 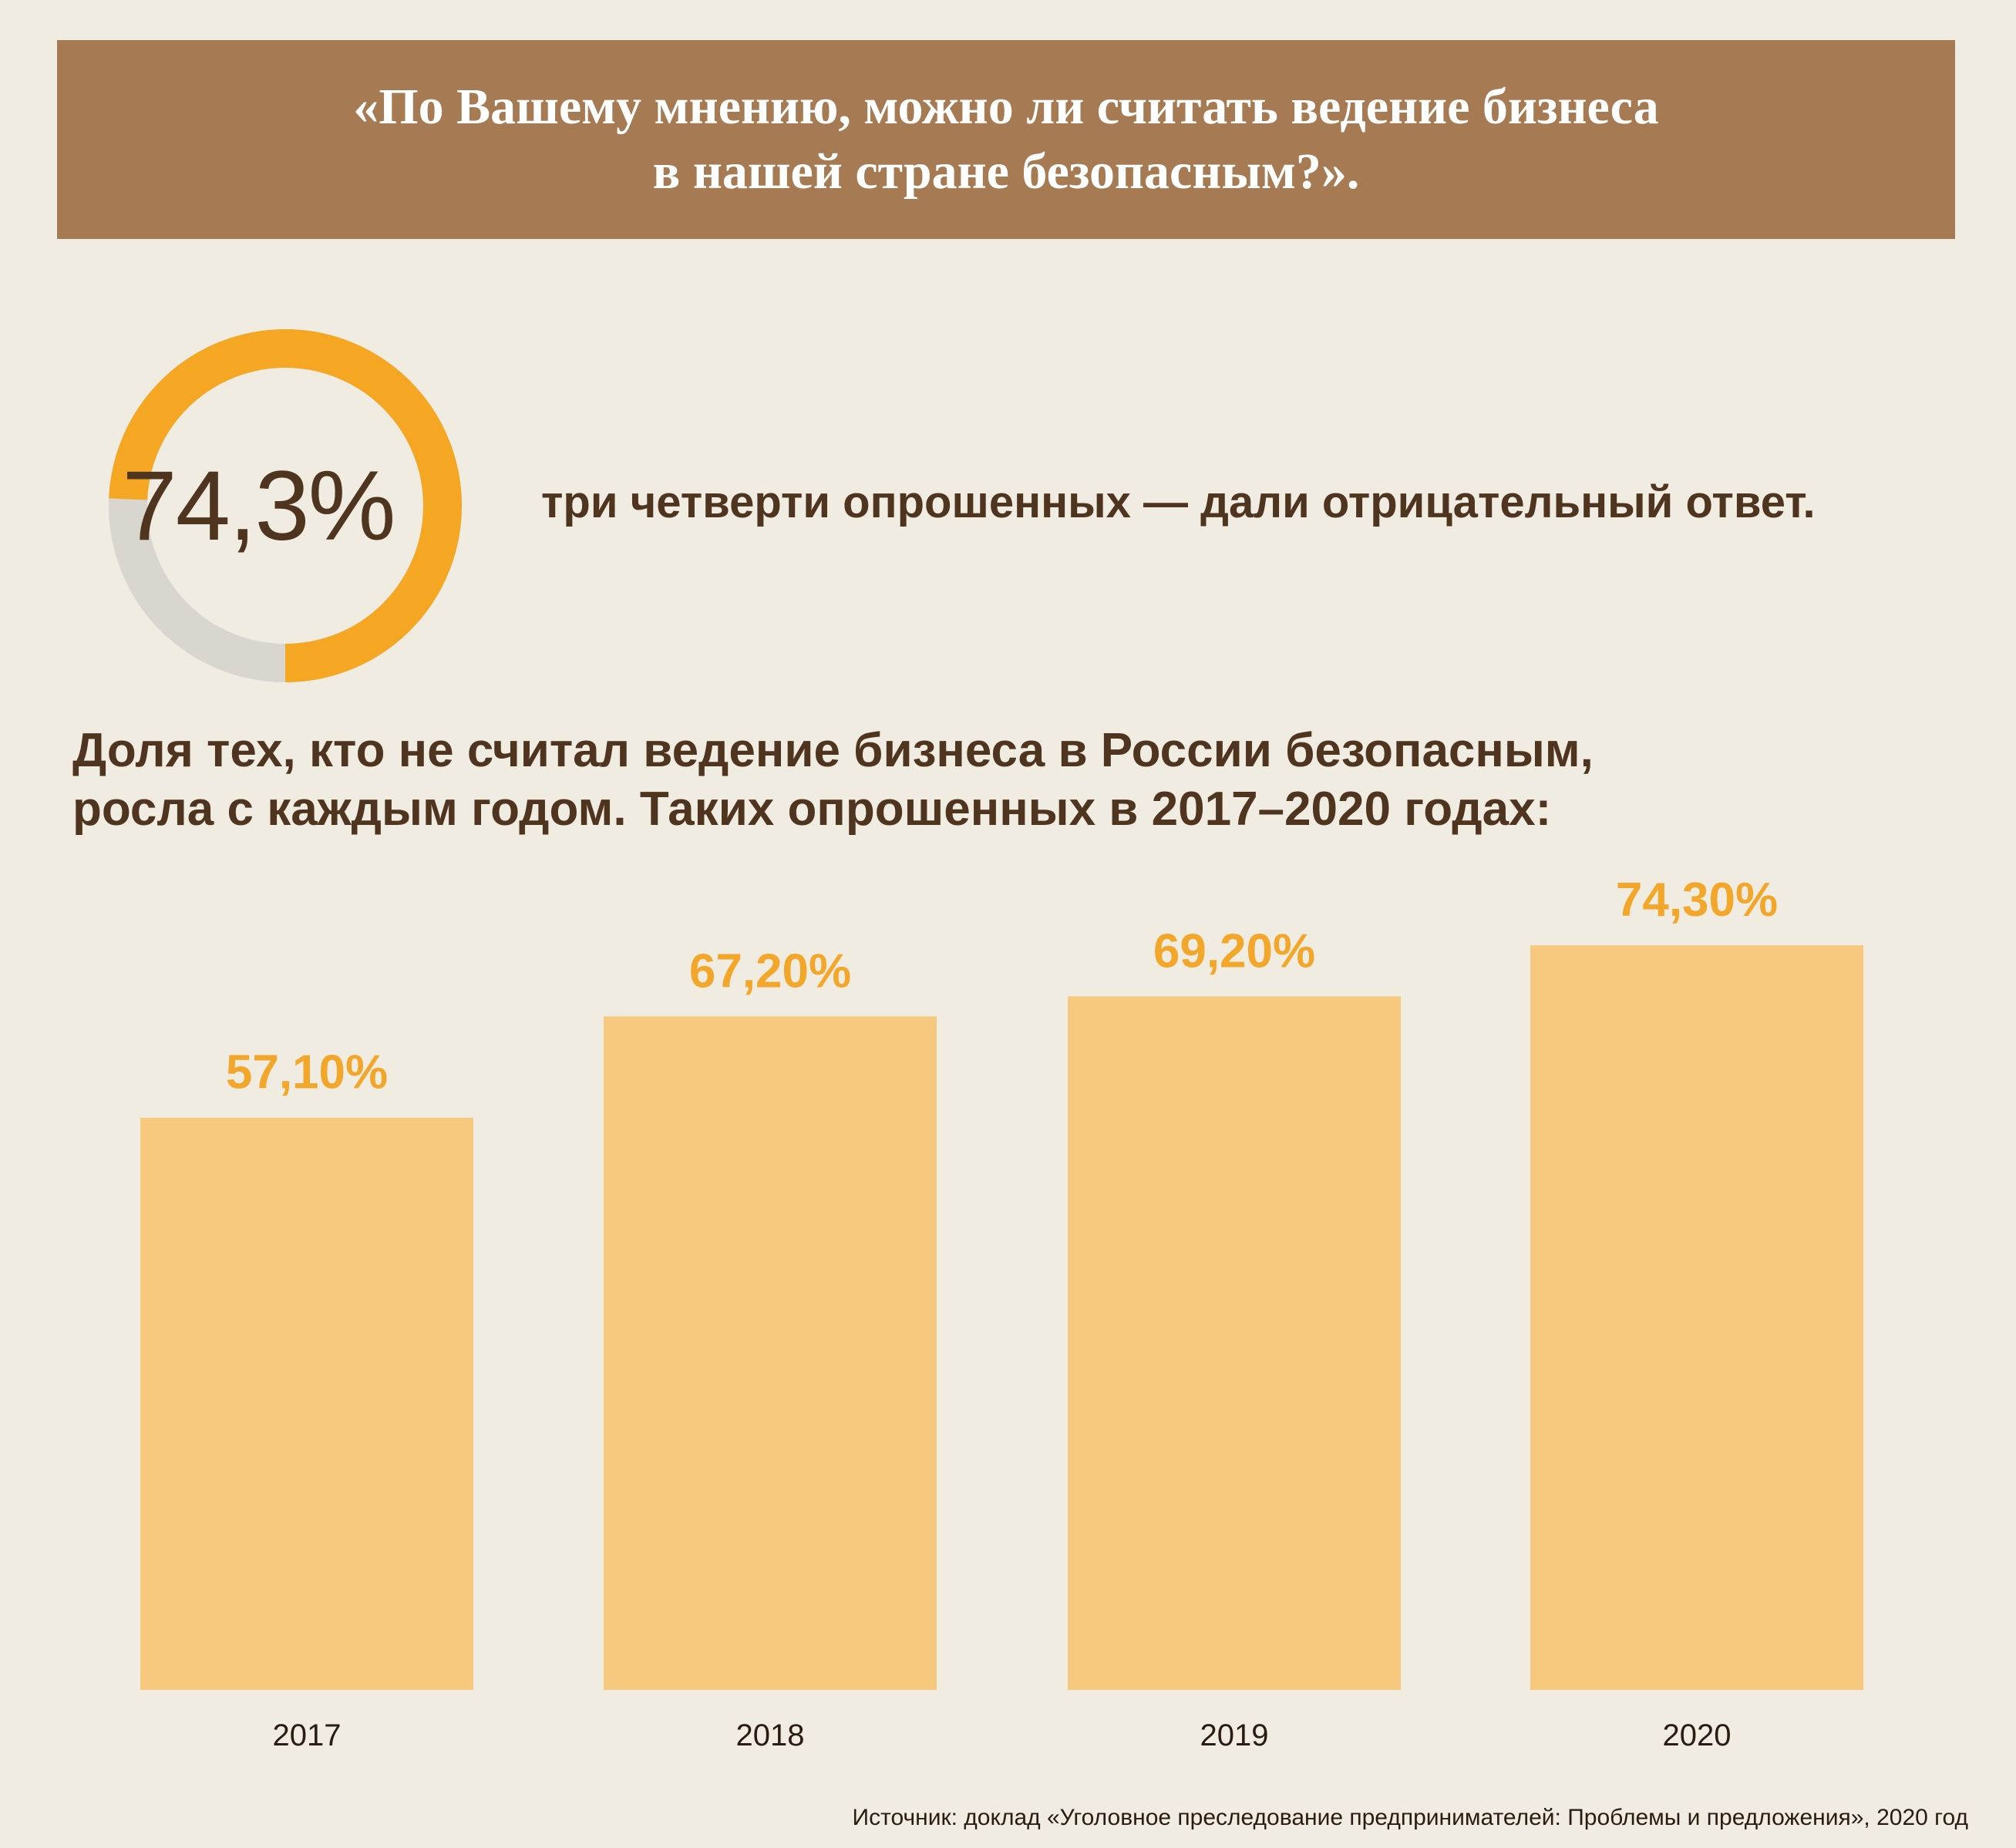 I want to click on donut-fill, so click(x=285, y=505).